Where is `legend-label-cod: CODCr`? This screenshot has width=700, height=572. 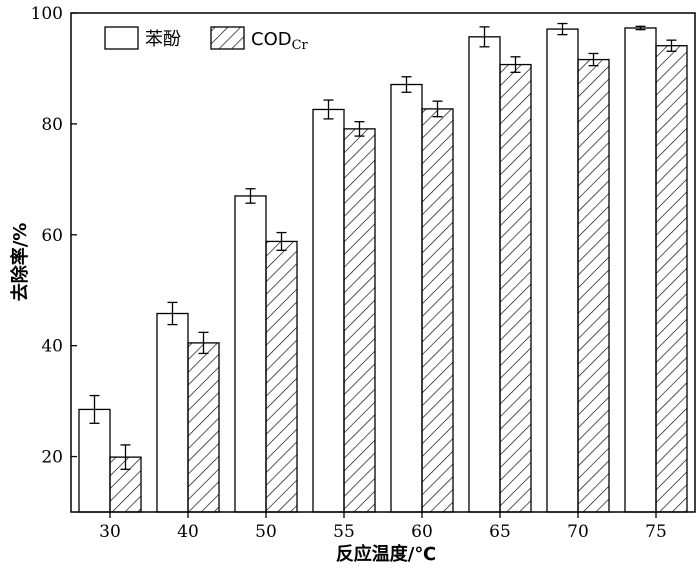 legend-label-cod: CODCr is located at coordinates (280, 41).